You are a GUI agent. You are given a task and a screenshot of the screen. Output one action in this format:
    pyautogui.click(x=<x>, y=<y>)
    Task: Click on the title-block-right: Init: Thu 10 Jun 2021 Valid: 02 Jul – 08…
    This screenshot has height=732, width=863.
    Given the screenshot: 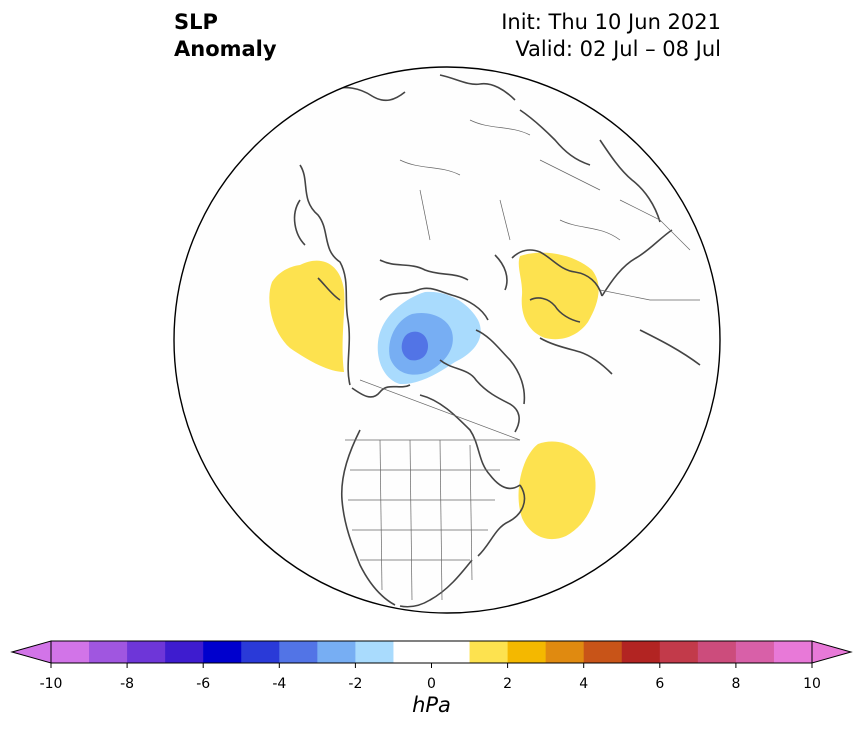 What is the action you would take?
    pyautogui.click(x=611, y=36)
    